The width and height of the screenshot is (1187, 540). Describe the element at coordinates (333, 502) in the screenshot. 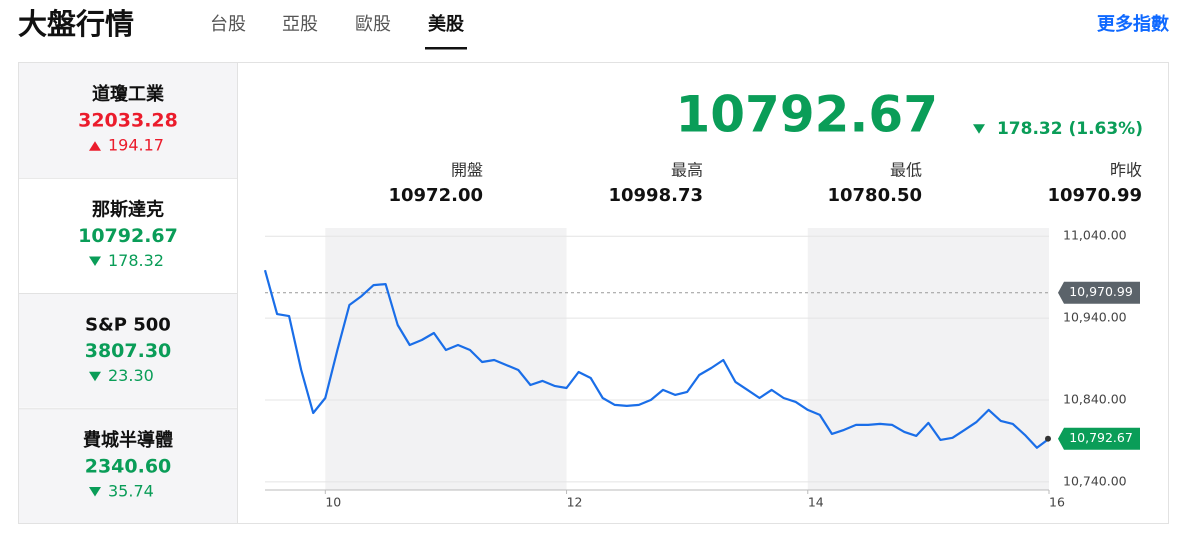

I see `x-tick-label: 10` at that location.